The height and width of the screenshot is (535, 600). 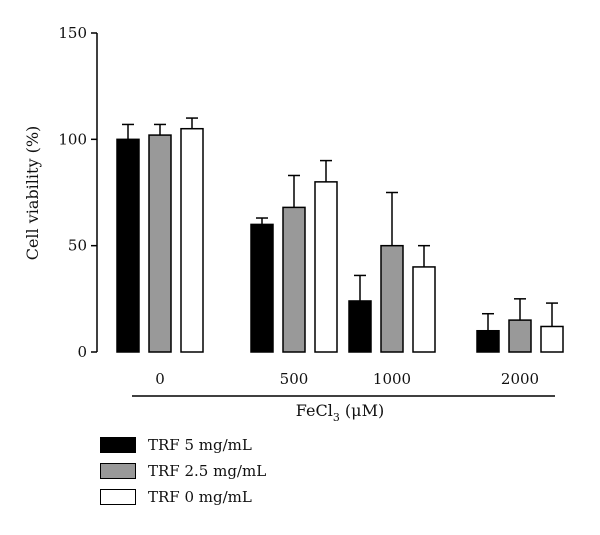 I want to click on legend-label-trf-2-5: TRF 2.5 mg/mL, so click(x=207, y=471).